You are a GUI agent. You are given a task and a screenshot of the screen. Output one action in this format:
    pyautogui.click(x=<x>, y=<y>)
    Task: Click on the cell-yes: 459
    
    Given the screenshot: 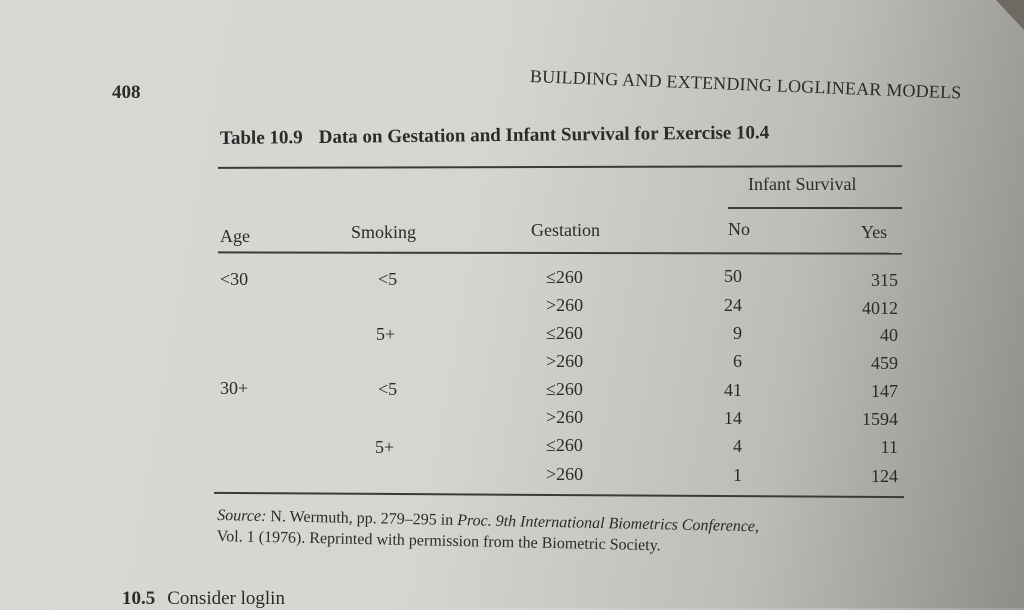 What is the action you would take?
    pyautogui.click(x=884, y=363)
    